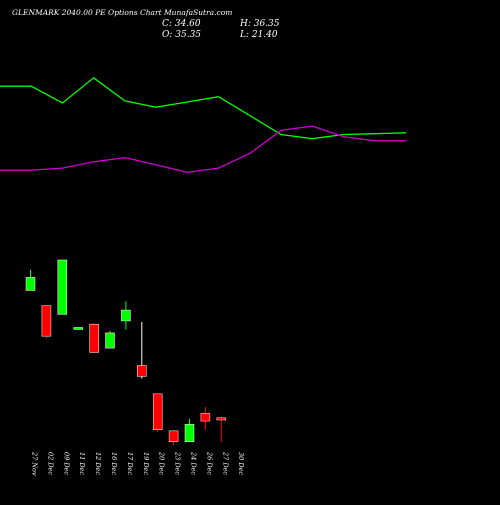  What do you see at coordinates (50, 463) in the screenshot?
I see `date-label: 02 Dec` at bounding box center [50, 463].